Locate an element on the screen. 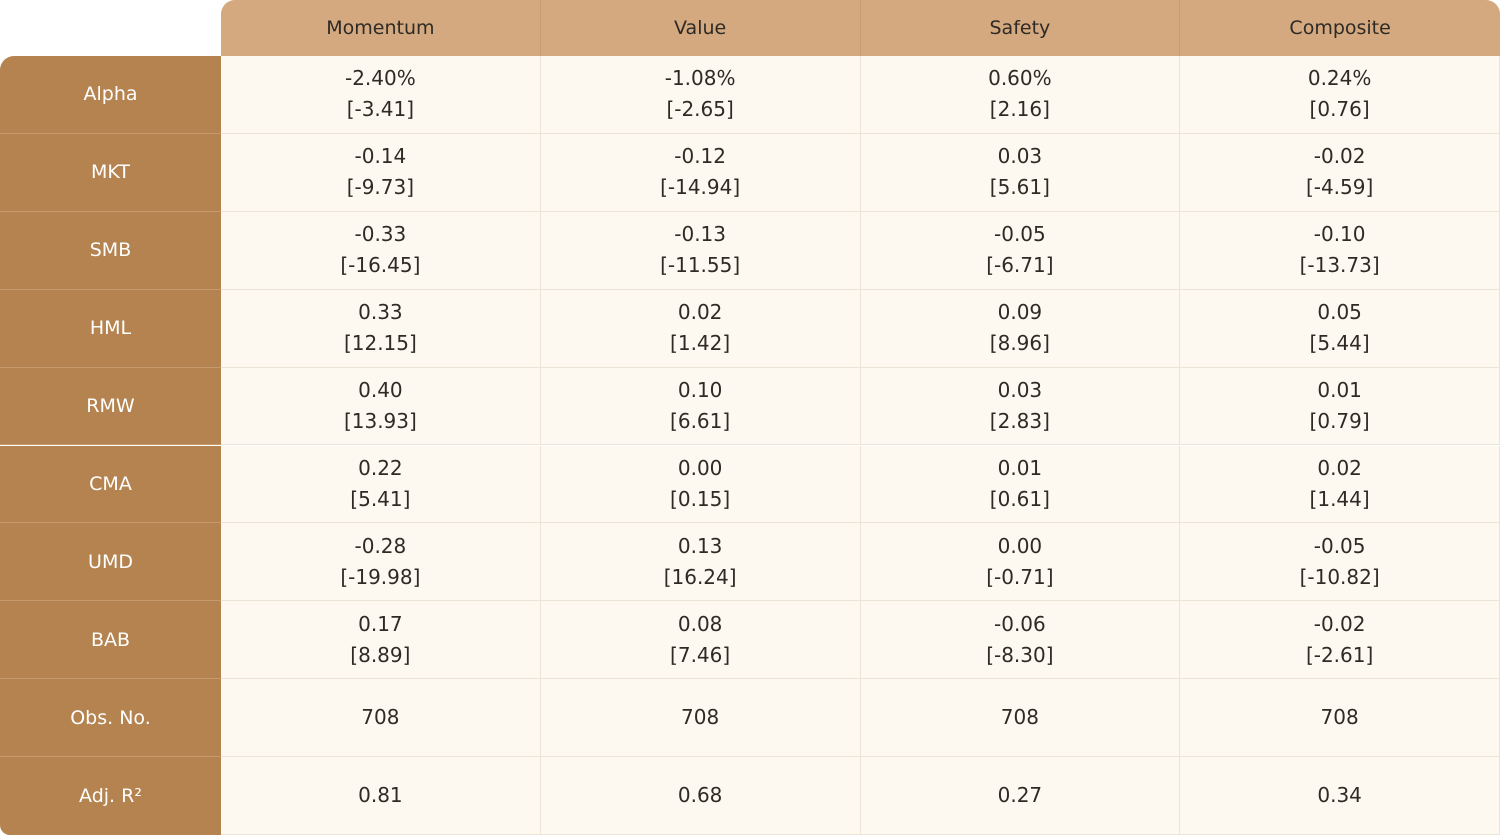 The image size is (1500, 835). t-statistic: [5.61] is located at coordinates (1019, 187).